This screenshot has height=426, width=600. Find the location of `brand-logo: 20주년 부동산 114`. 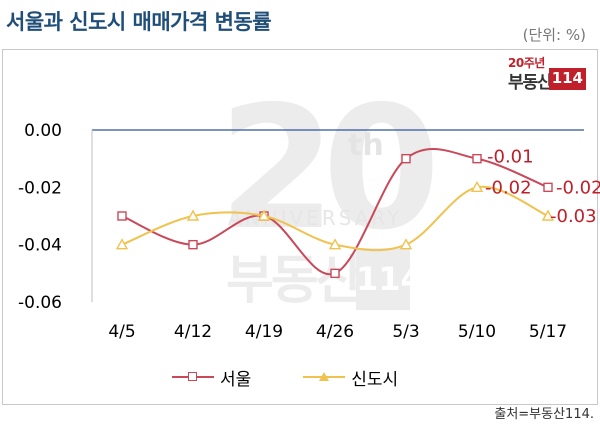

brand-logo: 20주년 부동산 114 is located at coordinates (547, 74).